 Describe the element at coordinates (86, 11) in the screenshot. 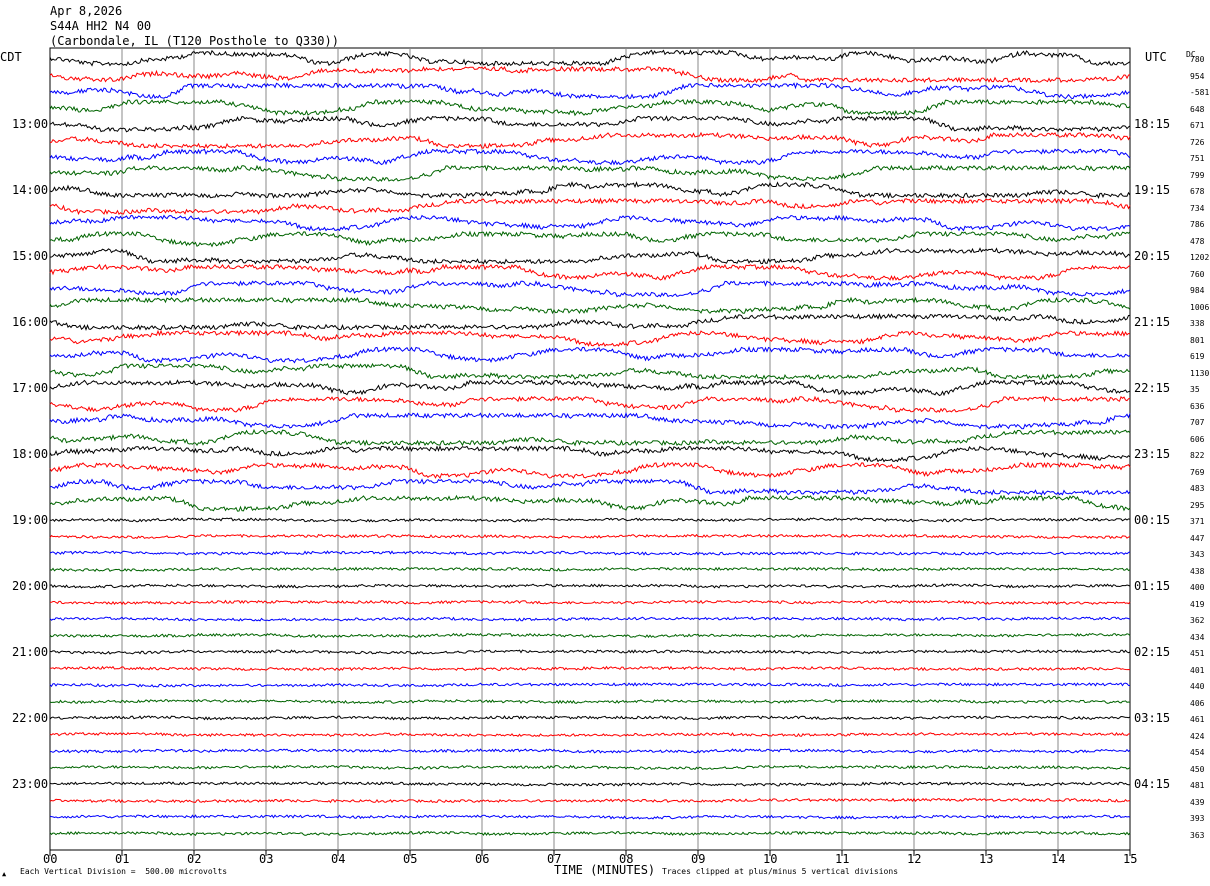

I see `header-date: Apr 8,2026` at that location.